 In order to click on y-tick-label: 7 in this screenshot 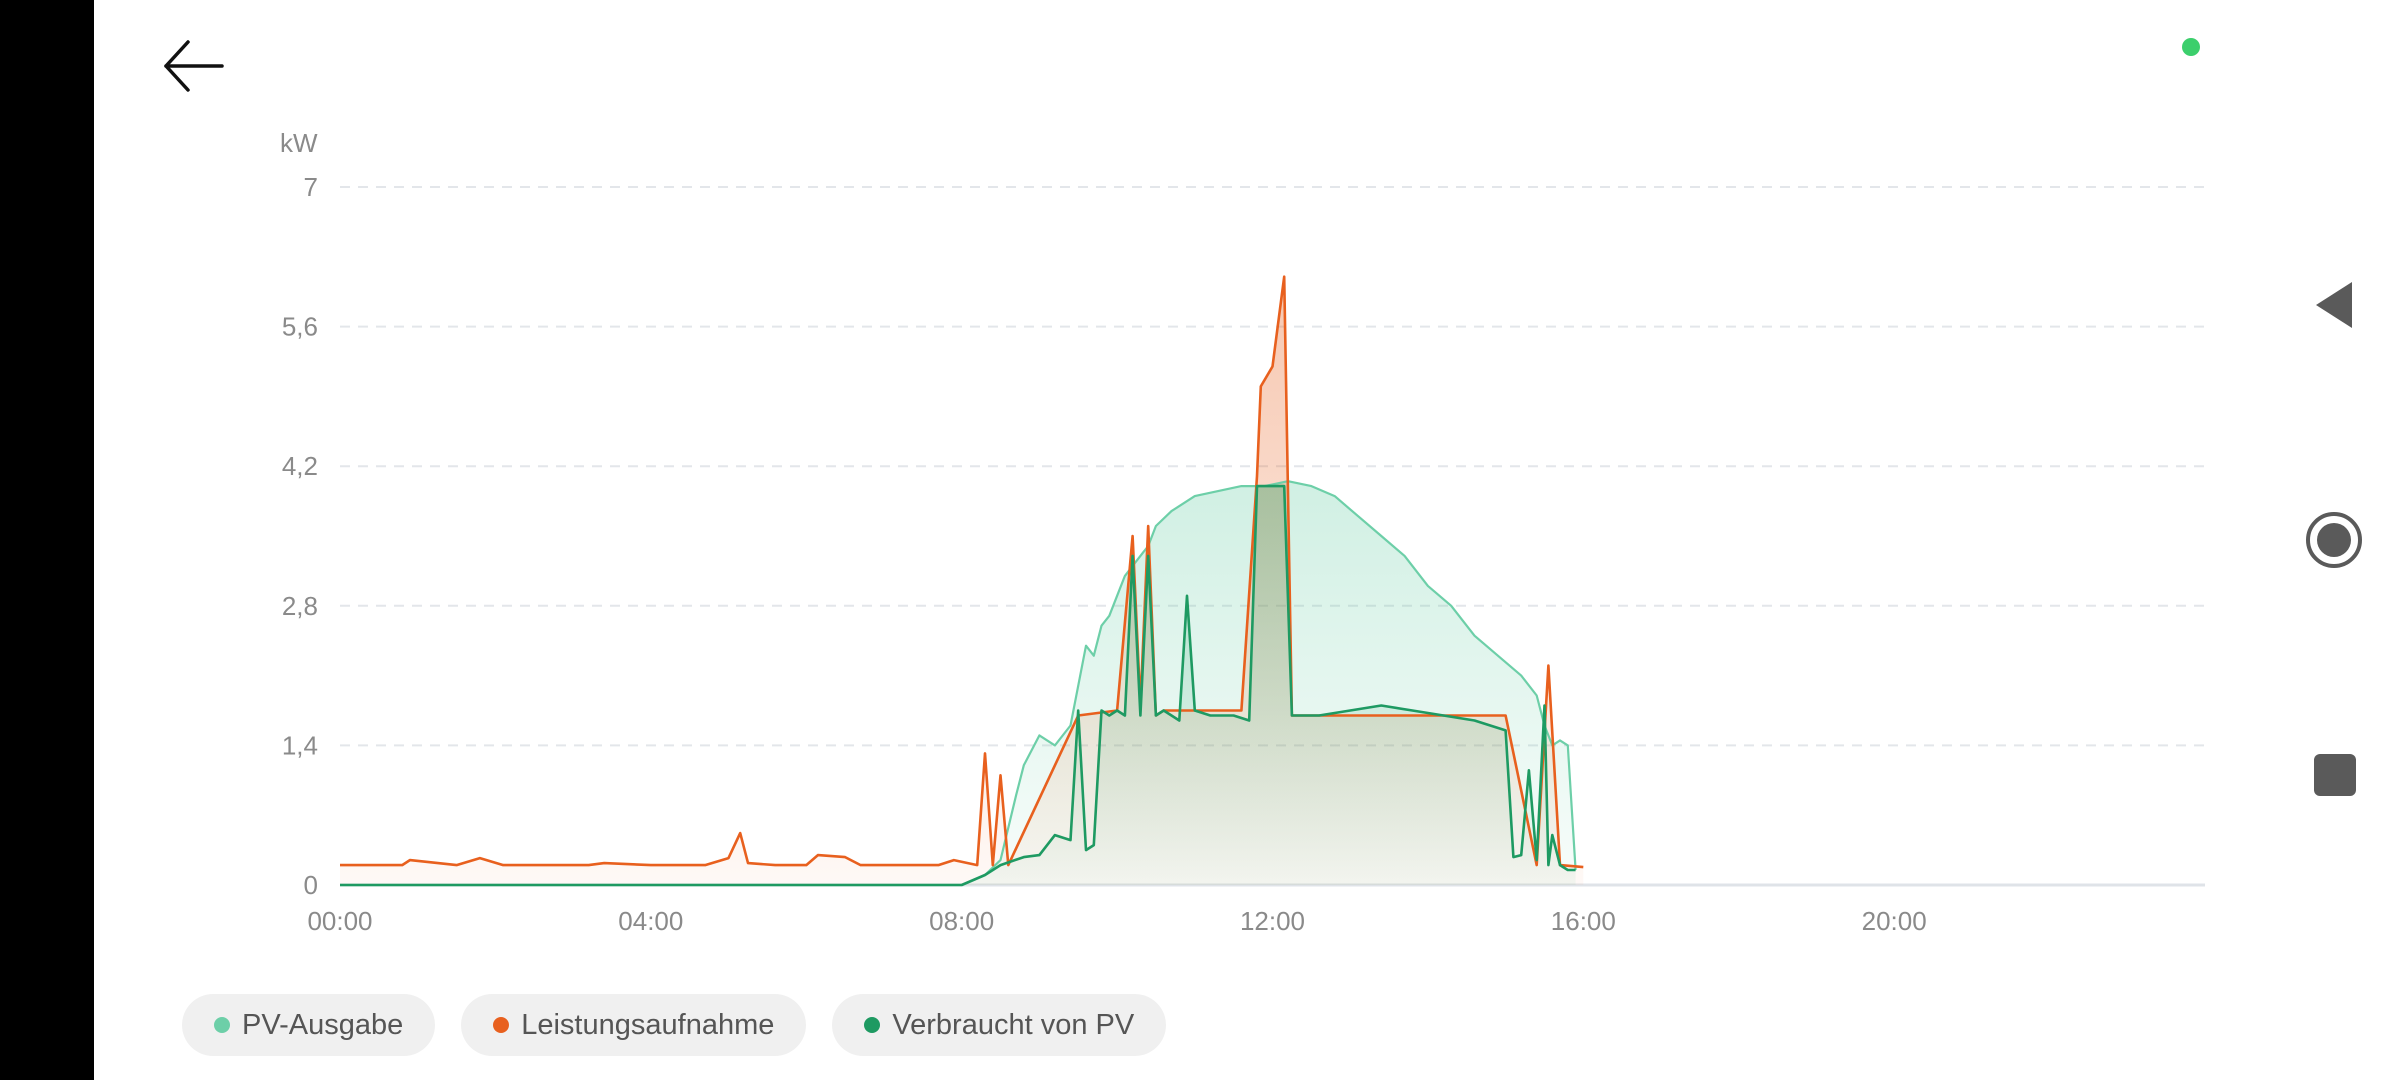, I will do `click(311, 187)`.